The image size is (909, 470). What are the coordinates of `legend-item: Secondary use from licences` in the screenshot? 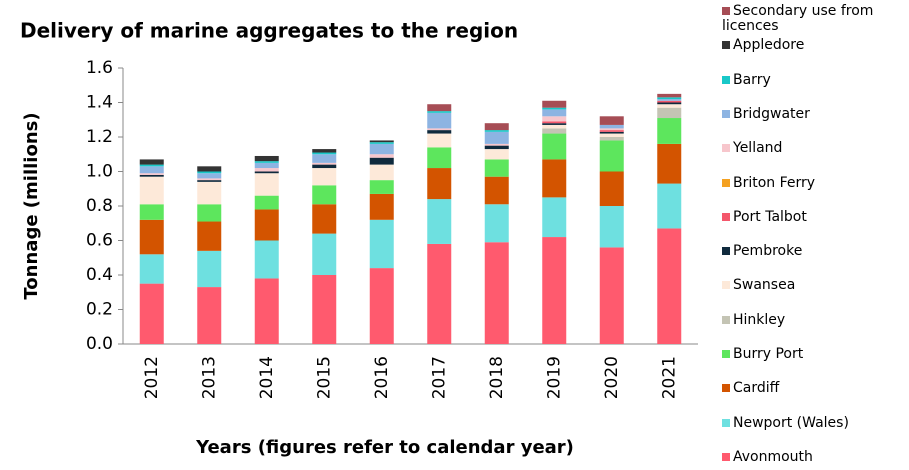 It's located at (812, 19).